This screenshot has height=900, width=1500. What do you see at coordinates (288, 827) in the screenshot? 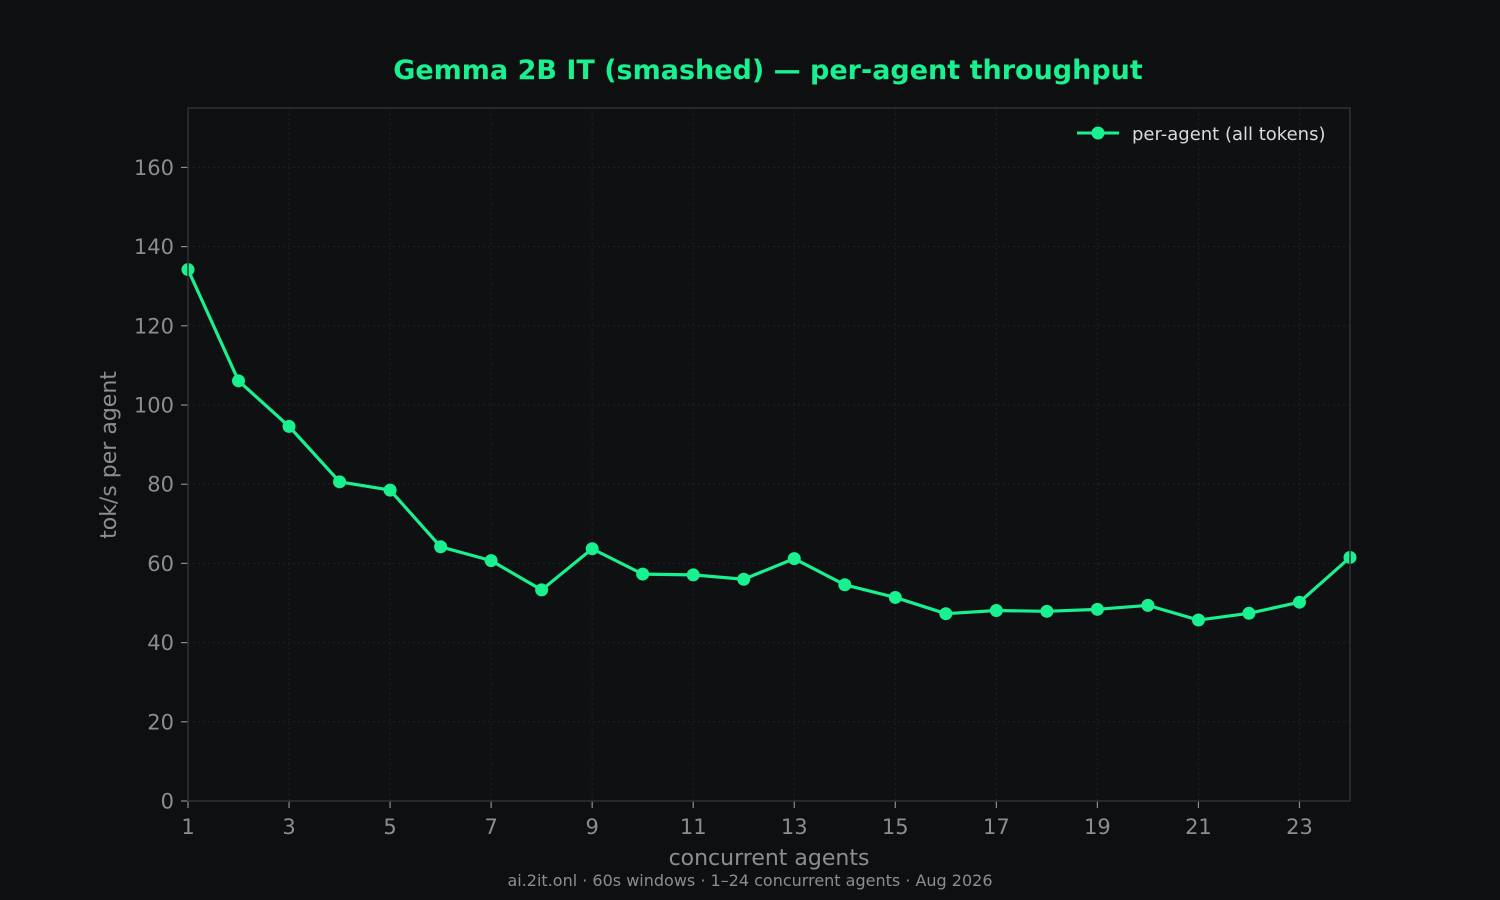
I see `x-tick-label: 3` at bounding box center [288, 827].